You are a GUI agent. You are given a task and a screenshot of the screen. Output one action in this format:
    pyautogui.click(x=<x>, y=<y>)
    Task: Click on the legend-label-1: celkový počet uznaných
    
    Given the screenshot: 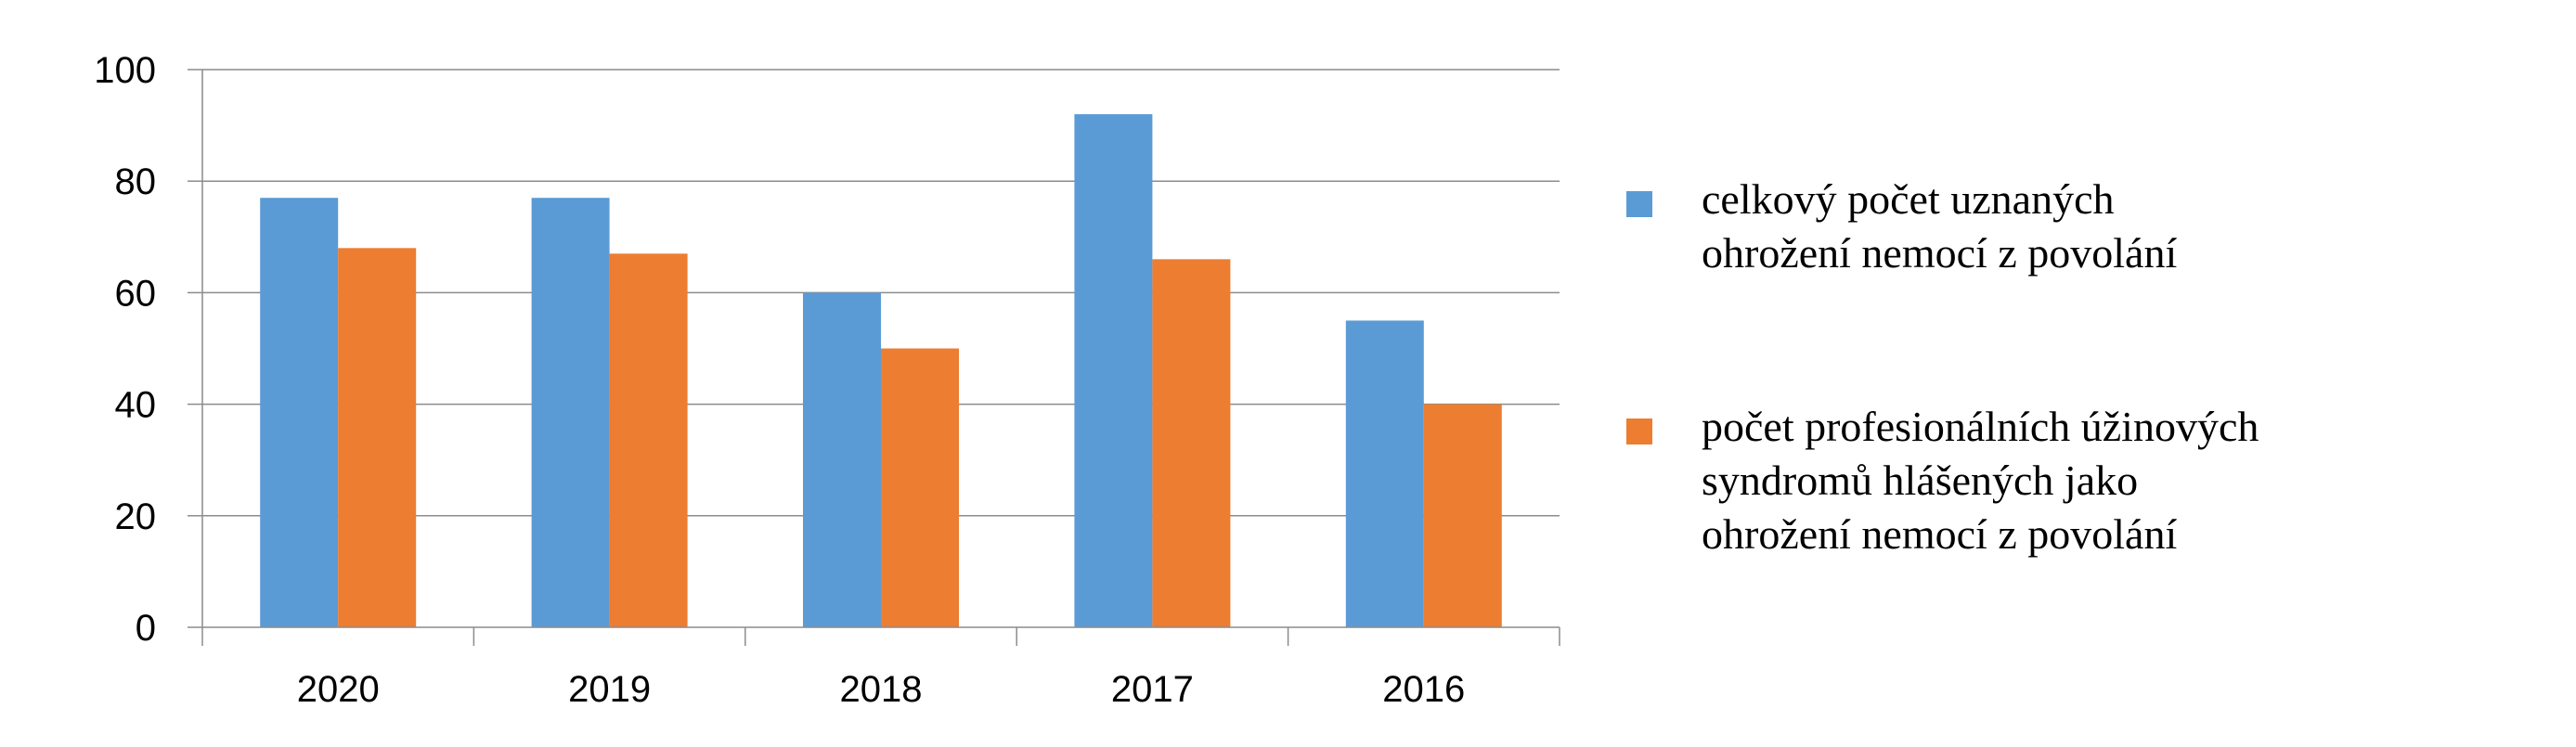 What is the action you would take?
    pyautogui.click(x=1908, y=199)
    